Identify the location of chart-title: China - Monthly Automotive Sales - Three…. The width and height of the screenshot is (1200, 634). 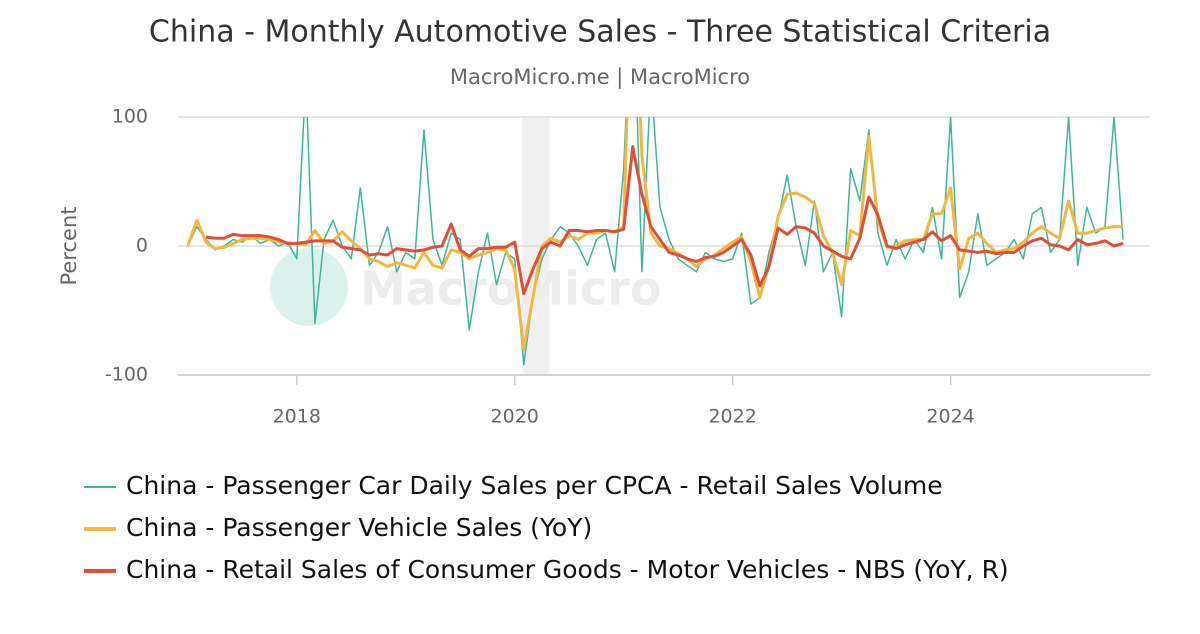
(600, 32).